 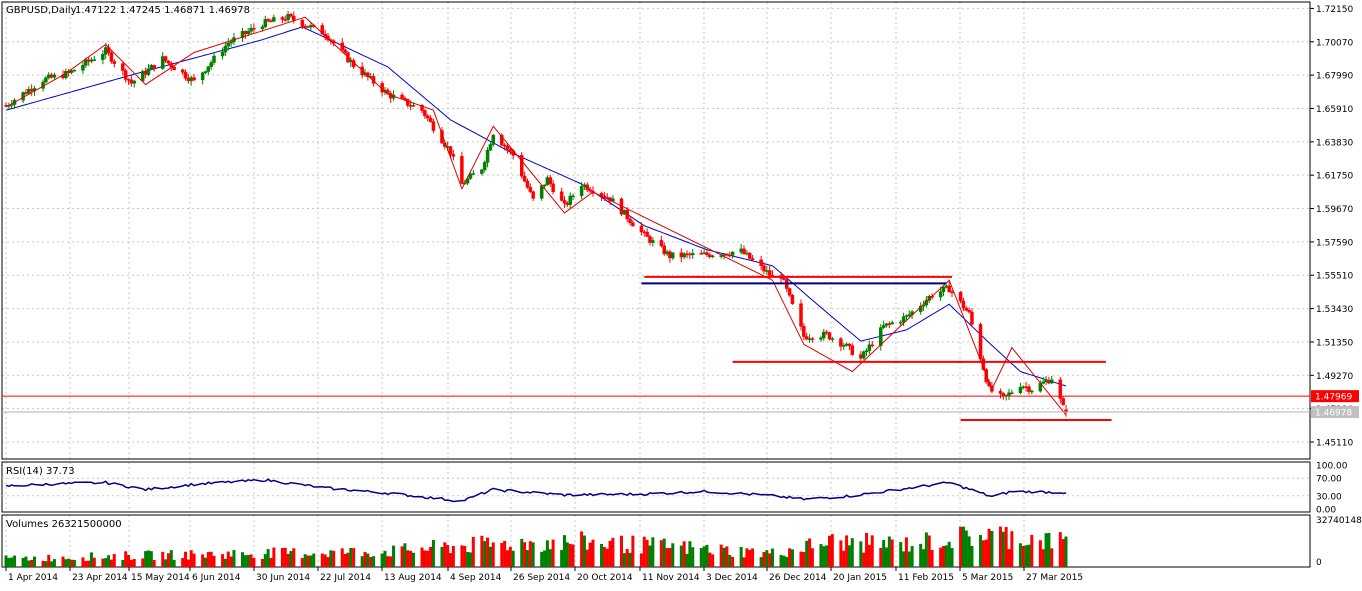 What do you see at coordinates (1334, 377) in the screenshot?
I see `price-label: 1.49270` at bounding box center [1334, 377].